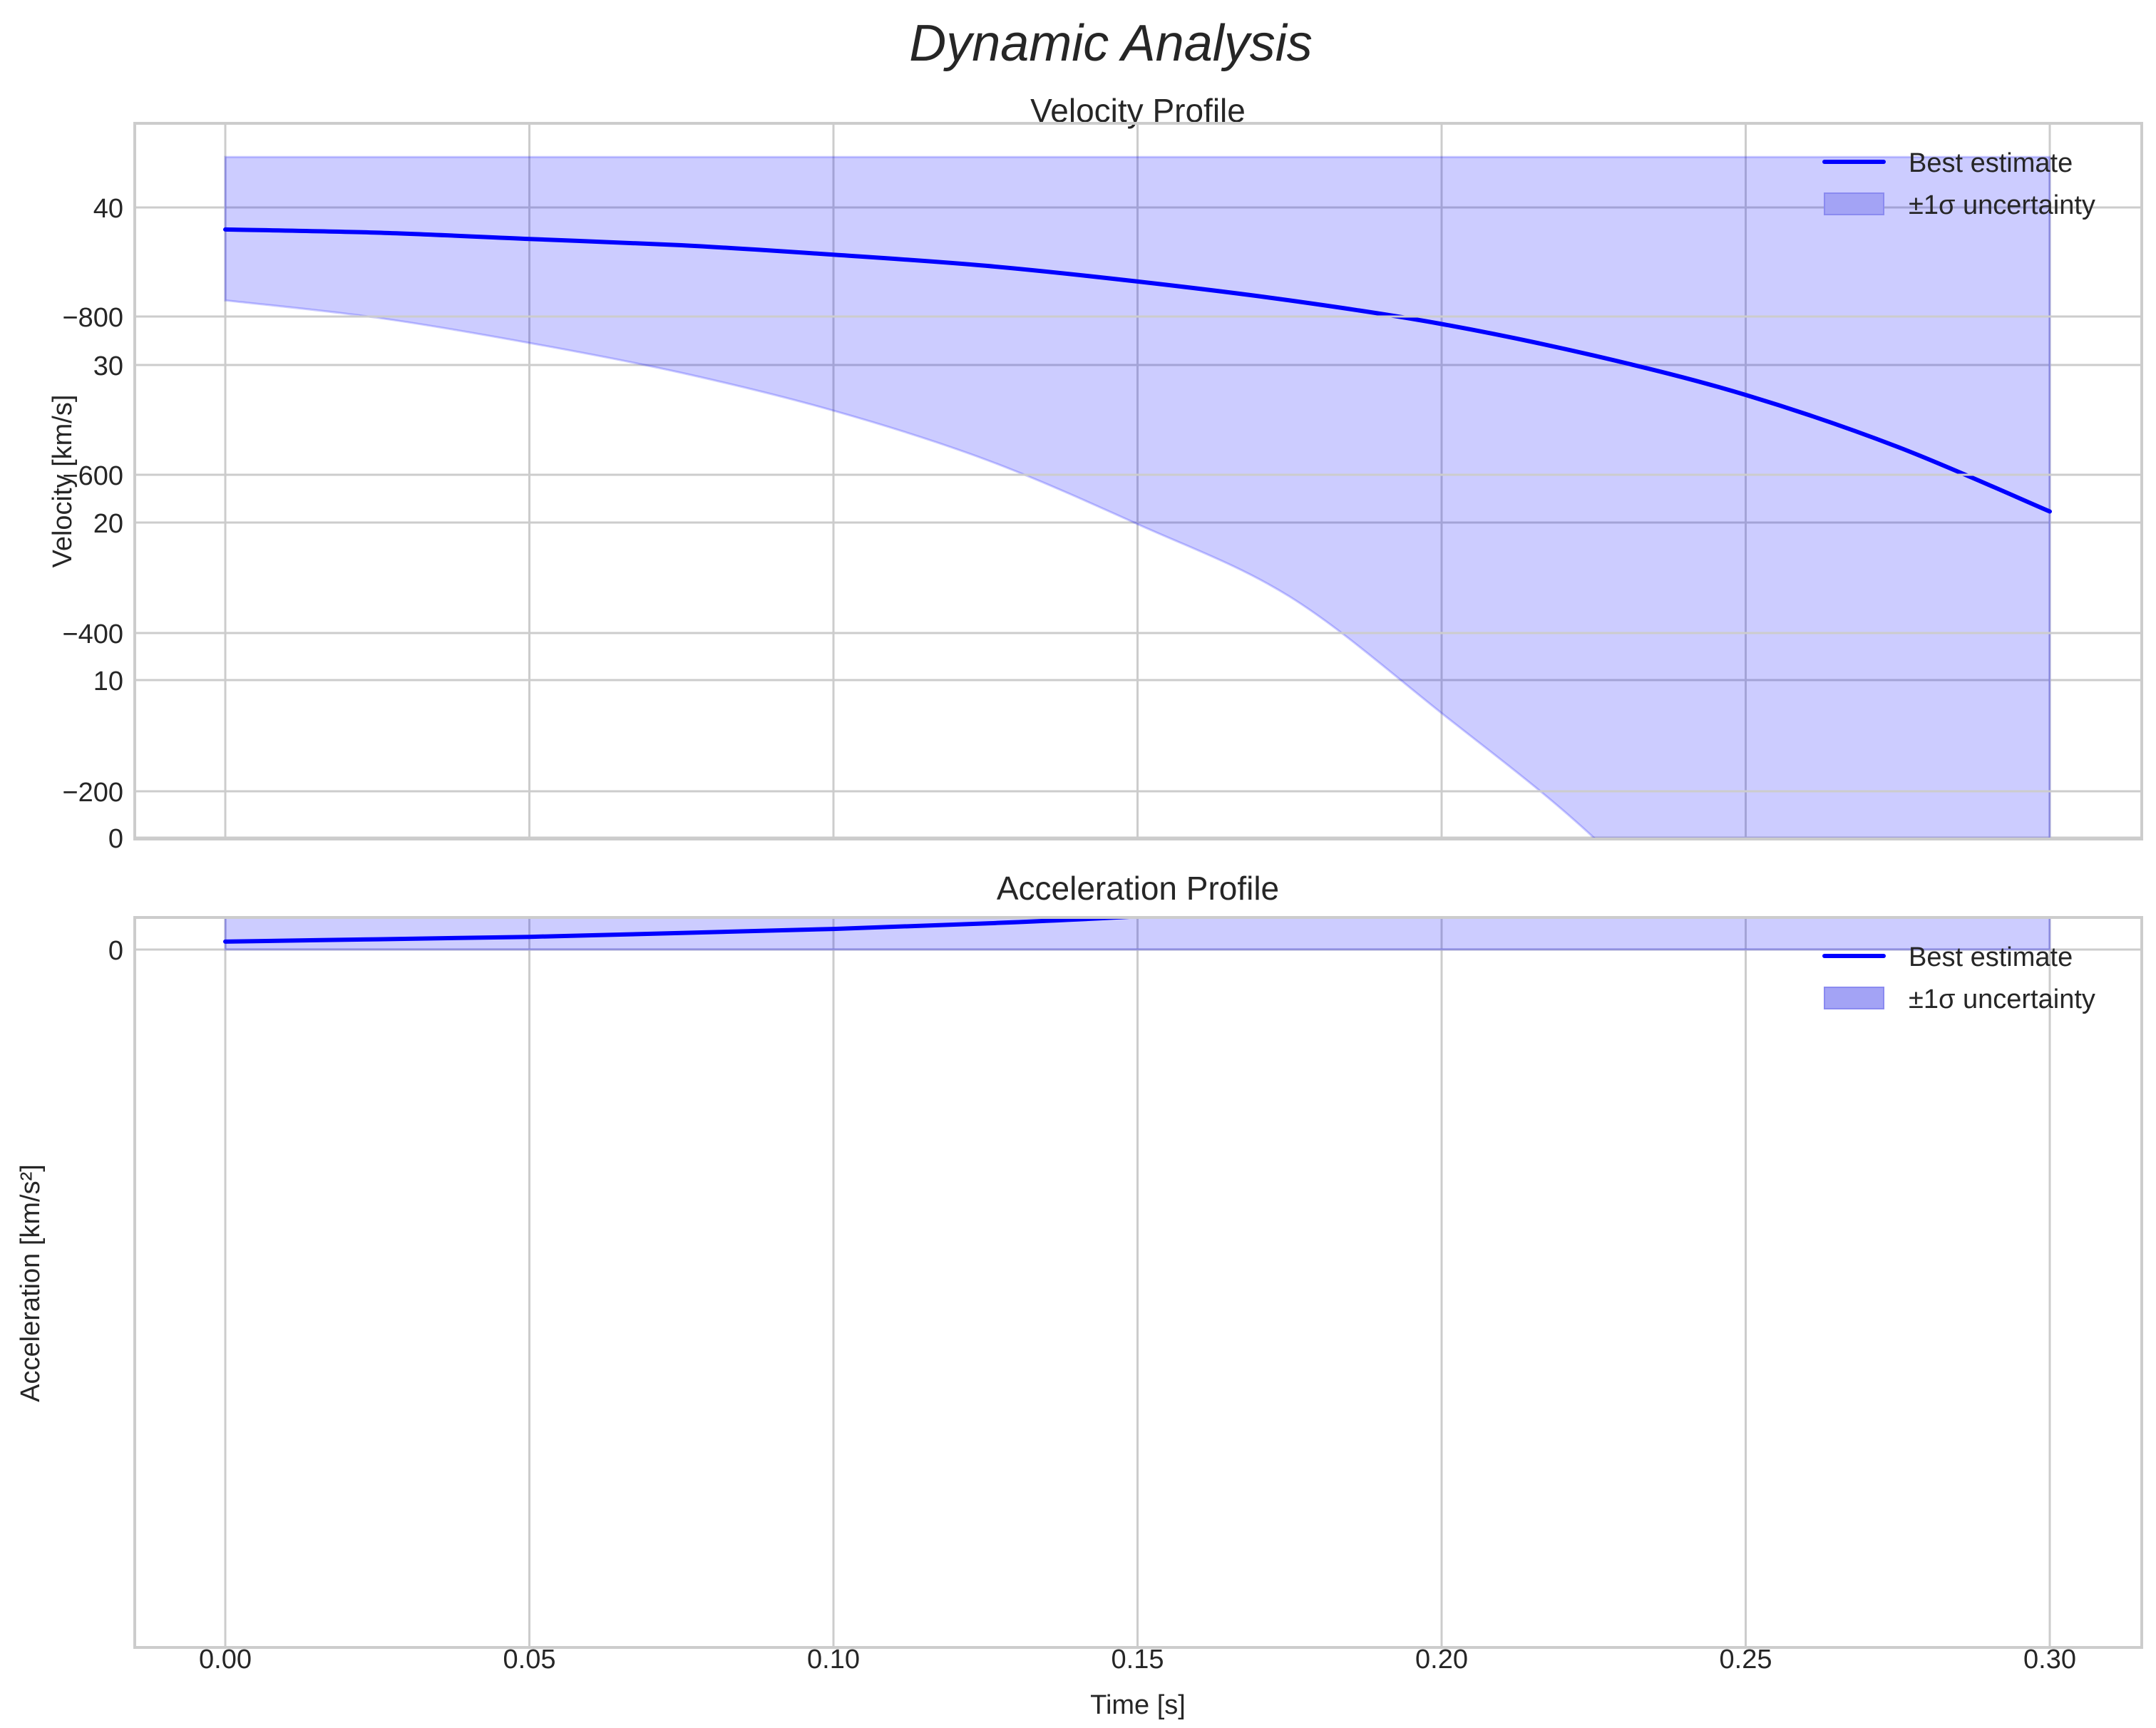  I want to click on y-tick-label: −400, so click(92, 634).